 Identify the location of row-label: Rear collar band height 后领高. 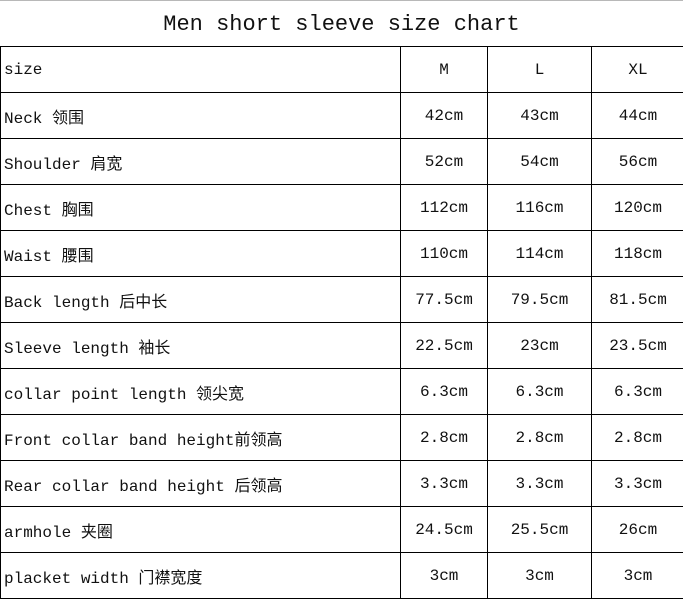
(200, 483).